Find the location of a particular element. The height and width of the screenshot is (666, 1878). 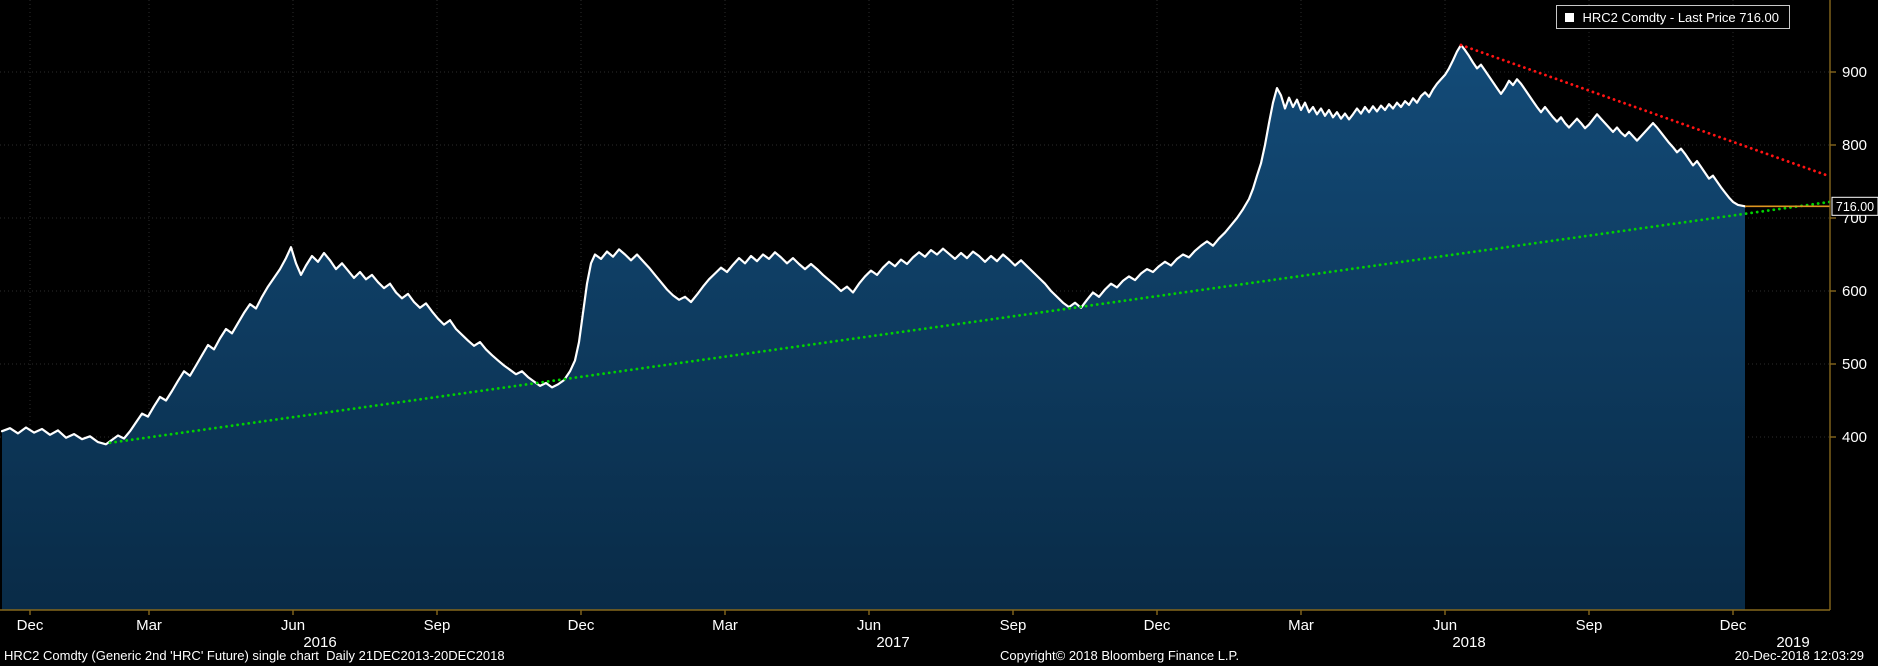

y-axis-label: 900 is located at coordinates (1854, 72).